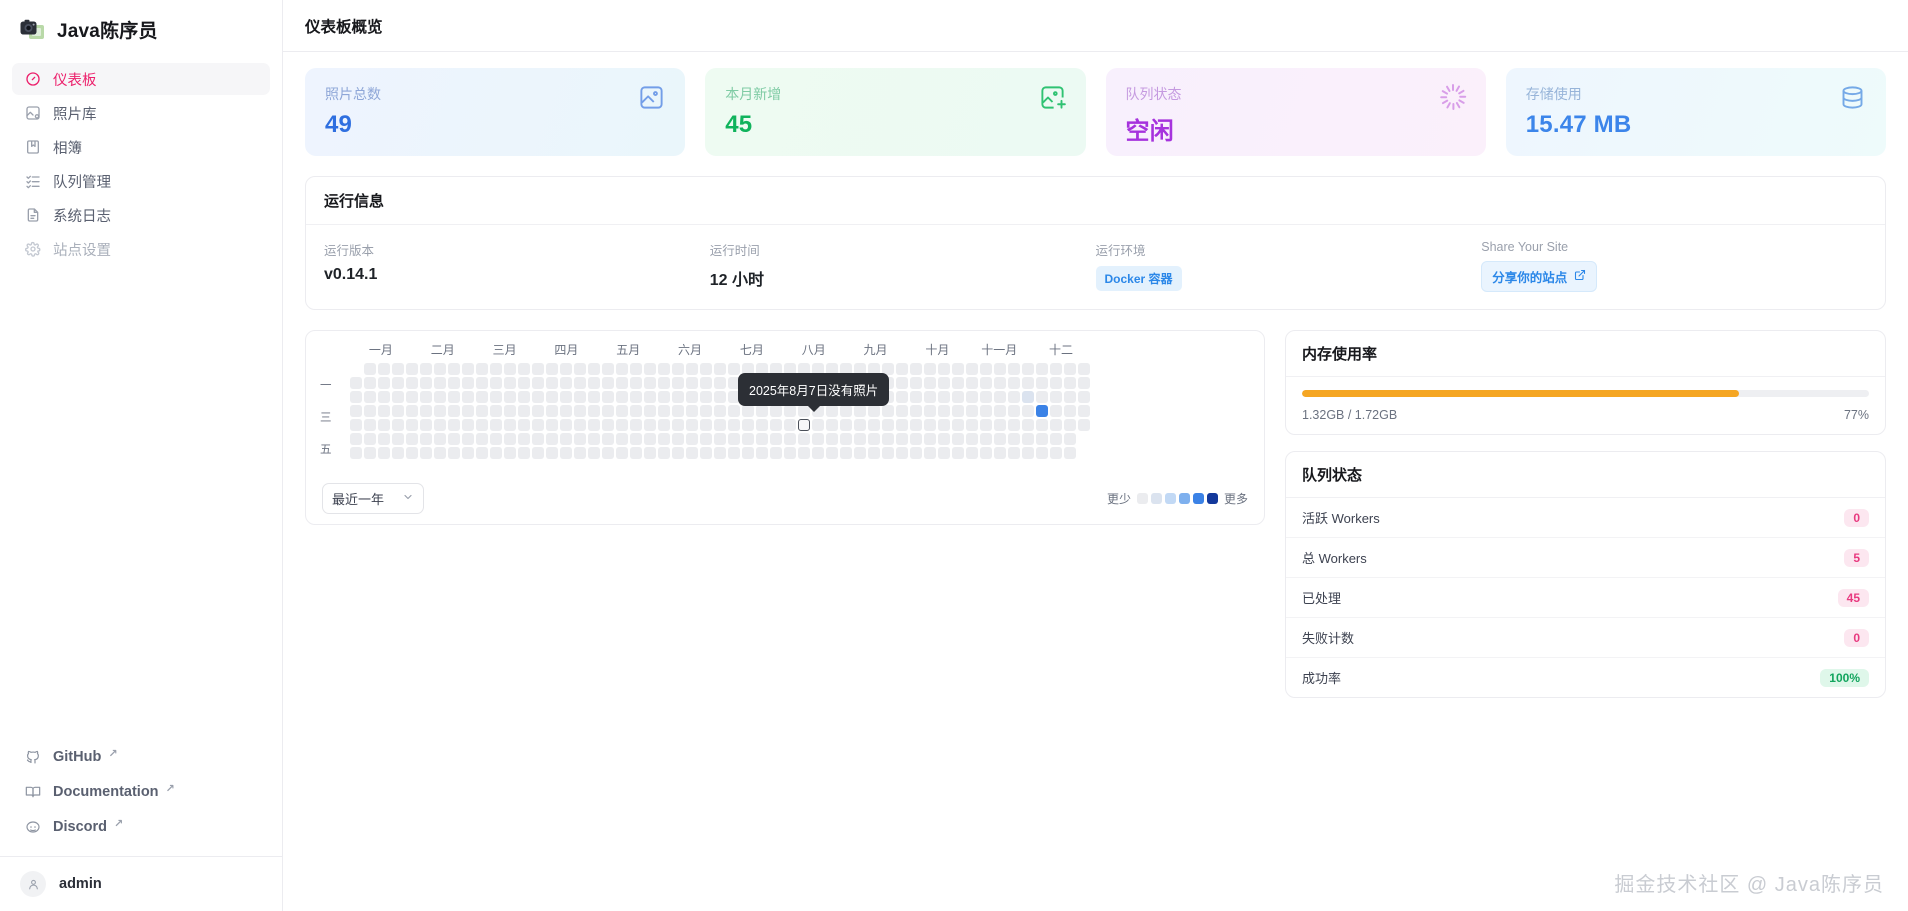 Image resolution: width=1908 pixels, height=911 pixels. What do you see at coordinates (804, 425) in the screenshot?
I see `heatmap-cell-selected` at bounding box center [804, 425].